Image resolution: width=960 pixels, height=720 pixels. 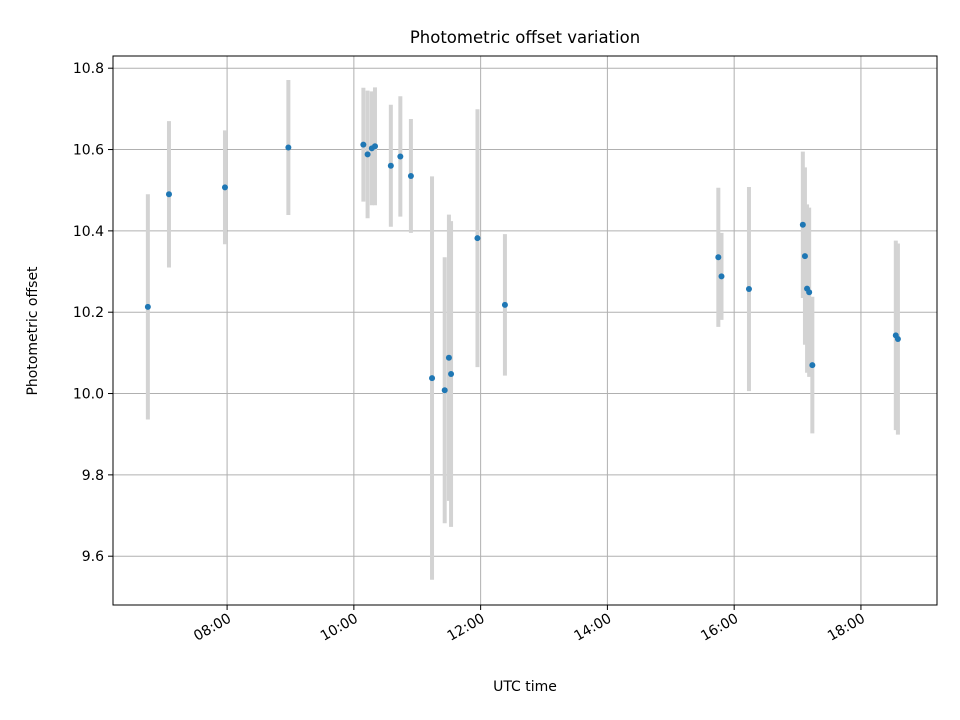 I want to click on y-tick-label: 10.2, so click(x=88, y=313).